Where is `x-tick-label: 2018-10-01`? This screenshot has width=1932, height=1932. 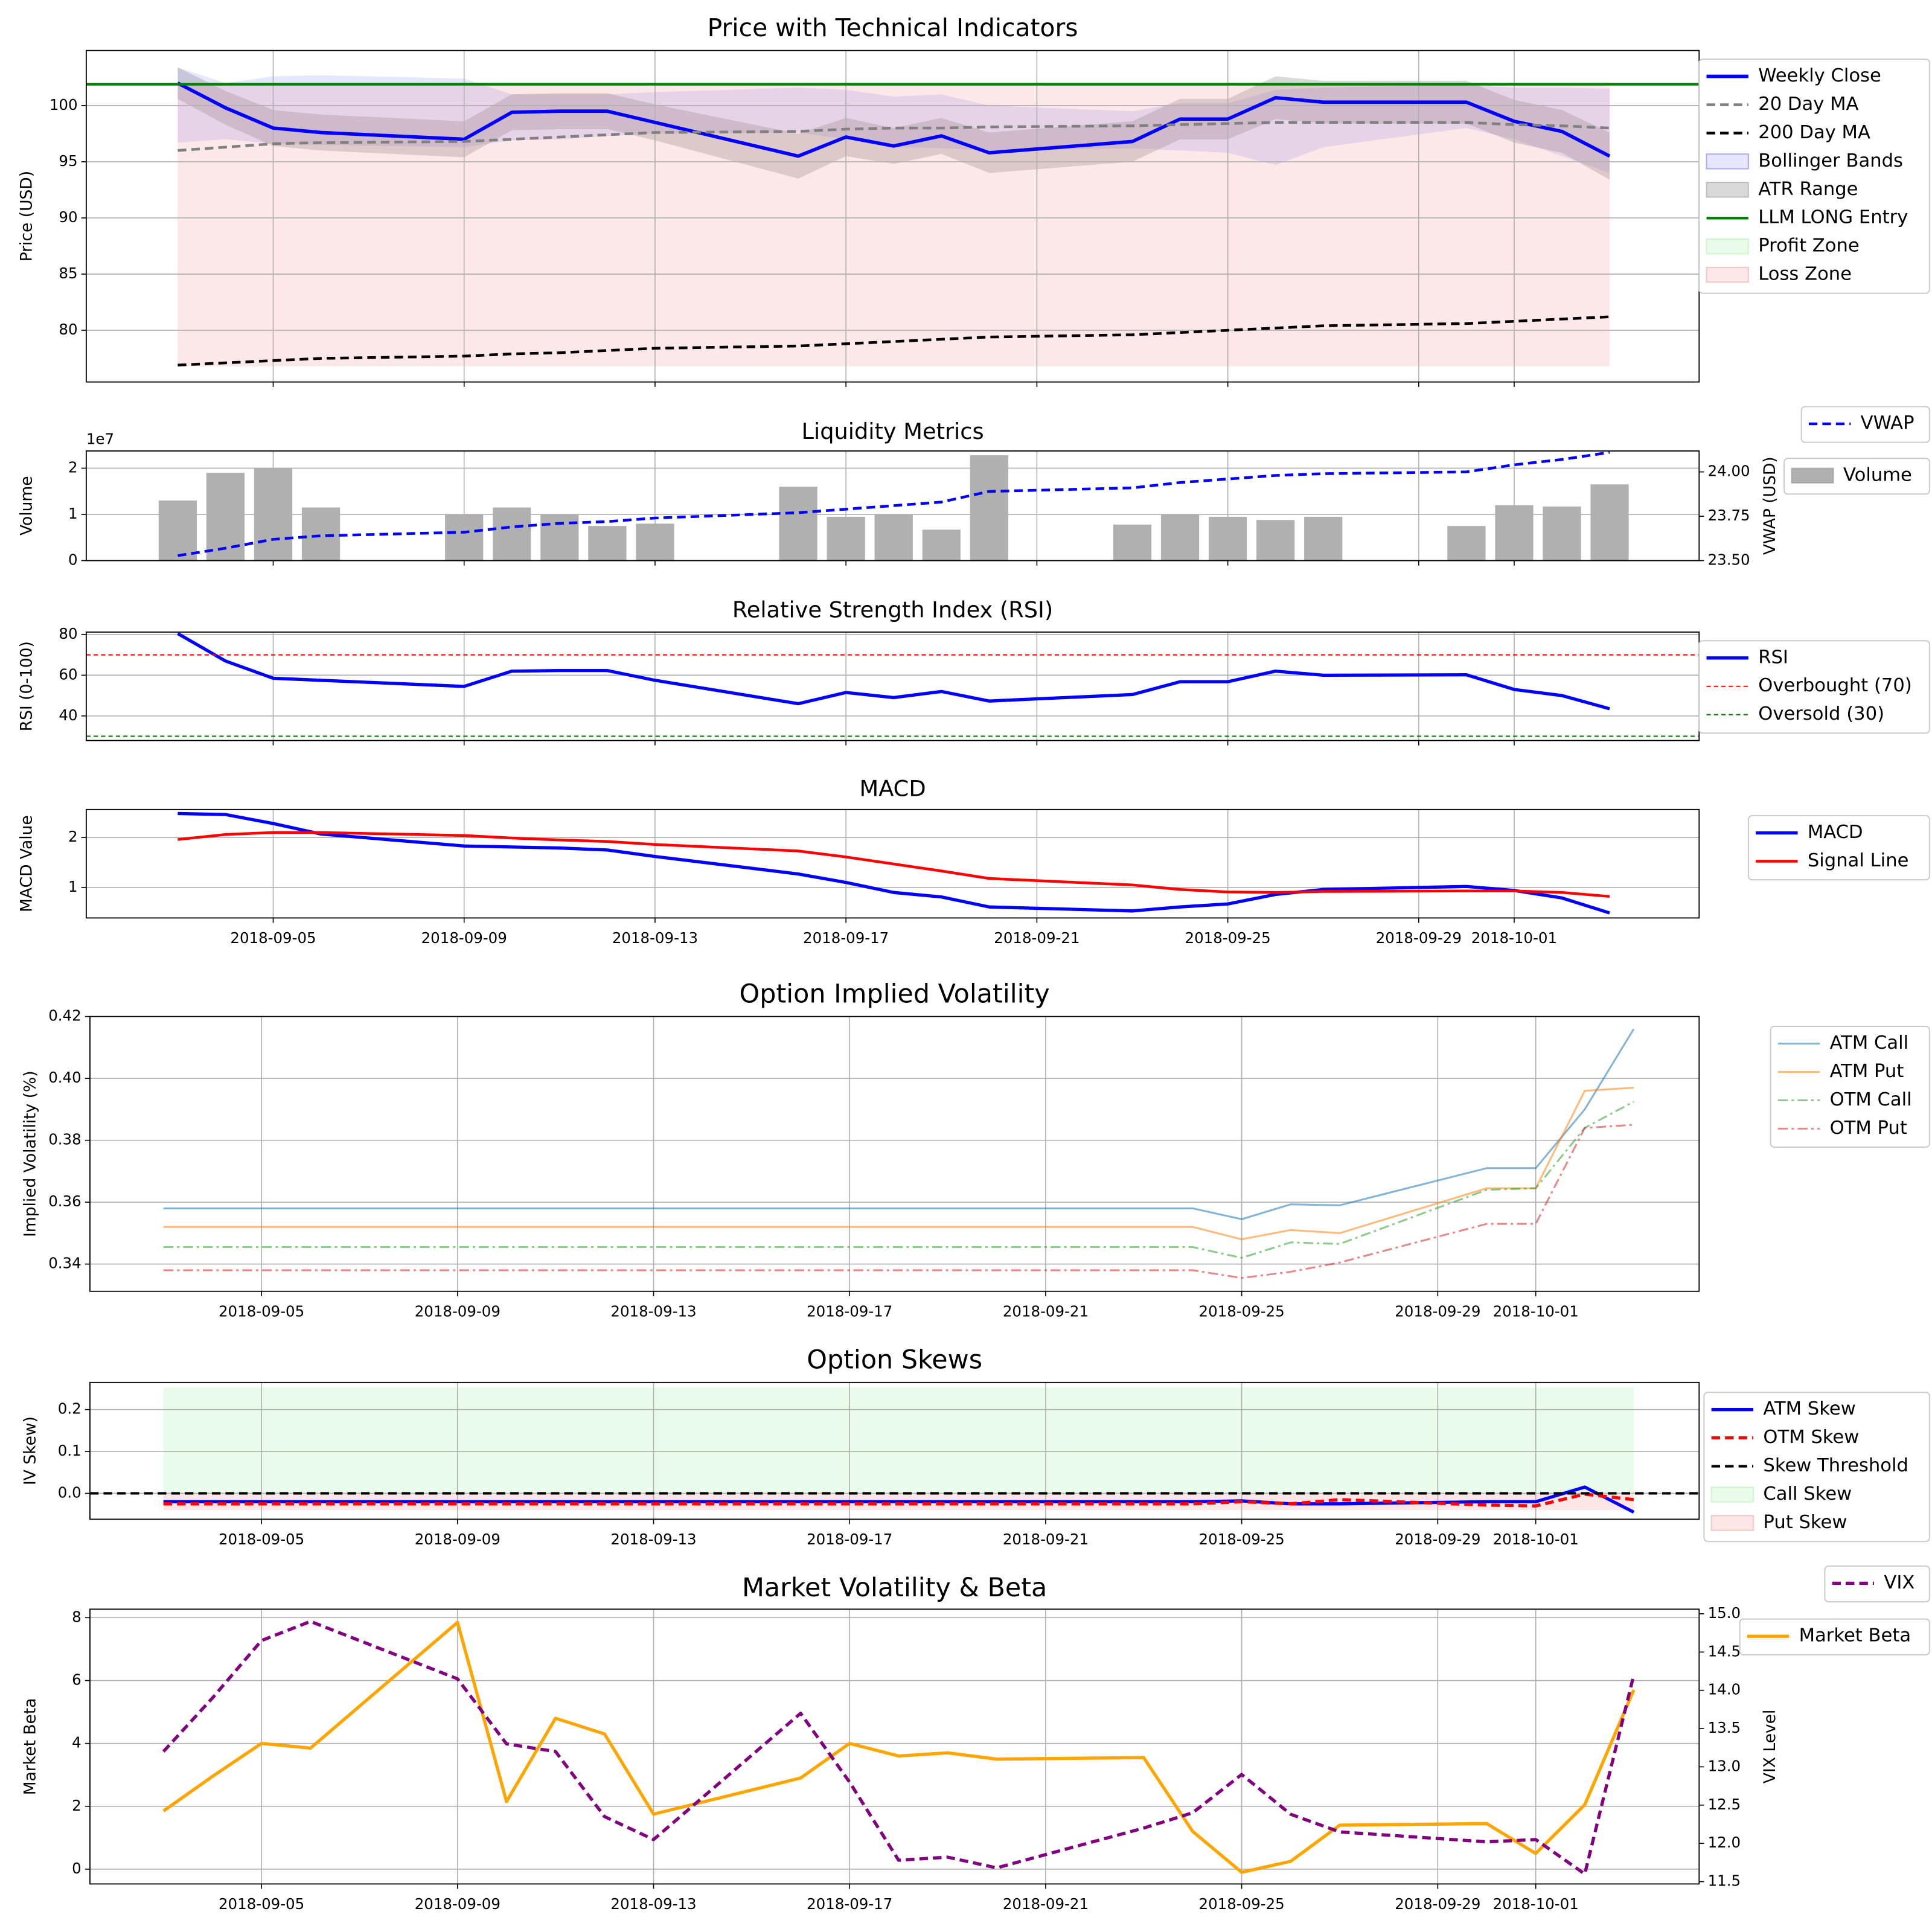 x-tick-label: 2018-10-01 is located at coordinates (1536, 1311).